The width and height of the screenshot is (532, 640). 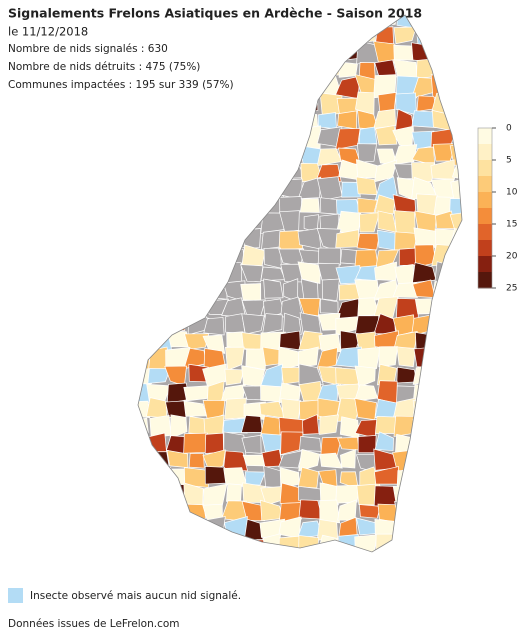 What do you see at coordinates (511, 289) in the screenshot?
I see `legend-tick-label: 25` at bounding box center [511, 289].